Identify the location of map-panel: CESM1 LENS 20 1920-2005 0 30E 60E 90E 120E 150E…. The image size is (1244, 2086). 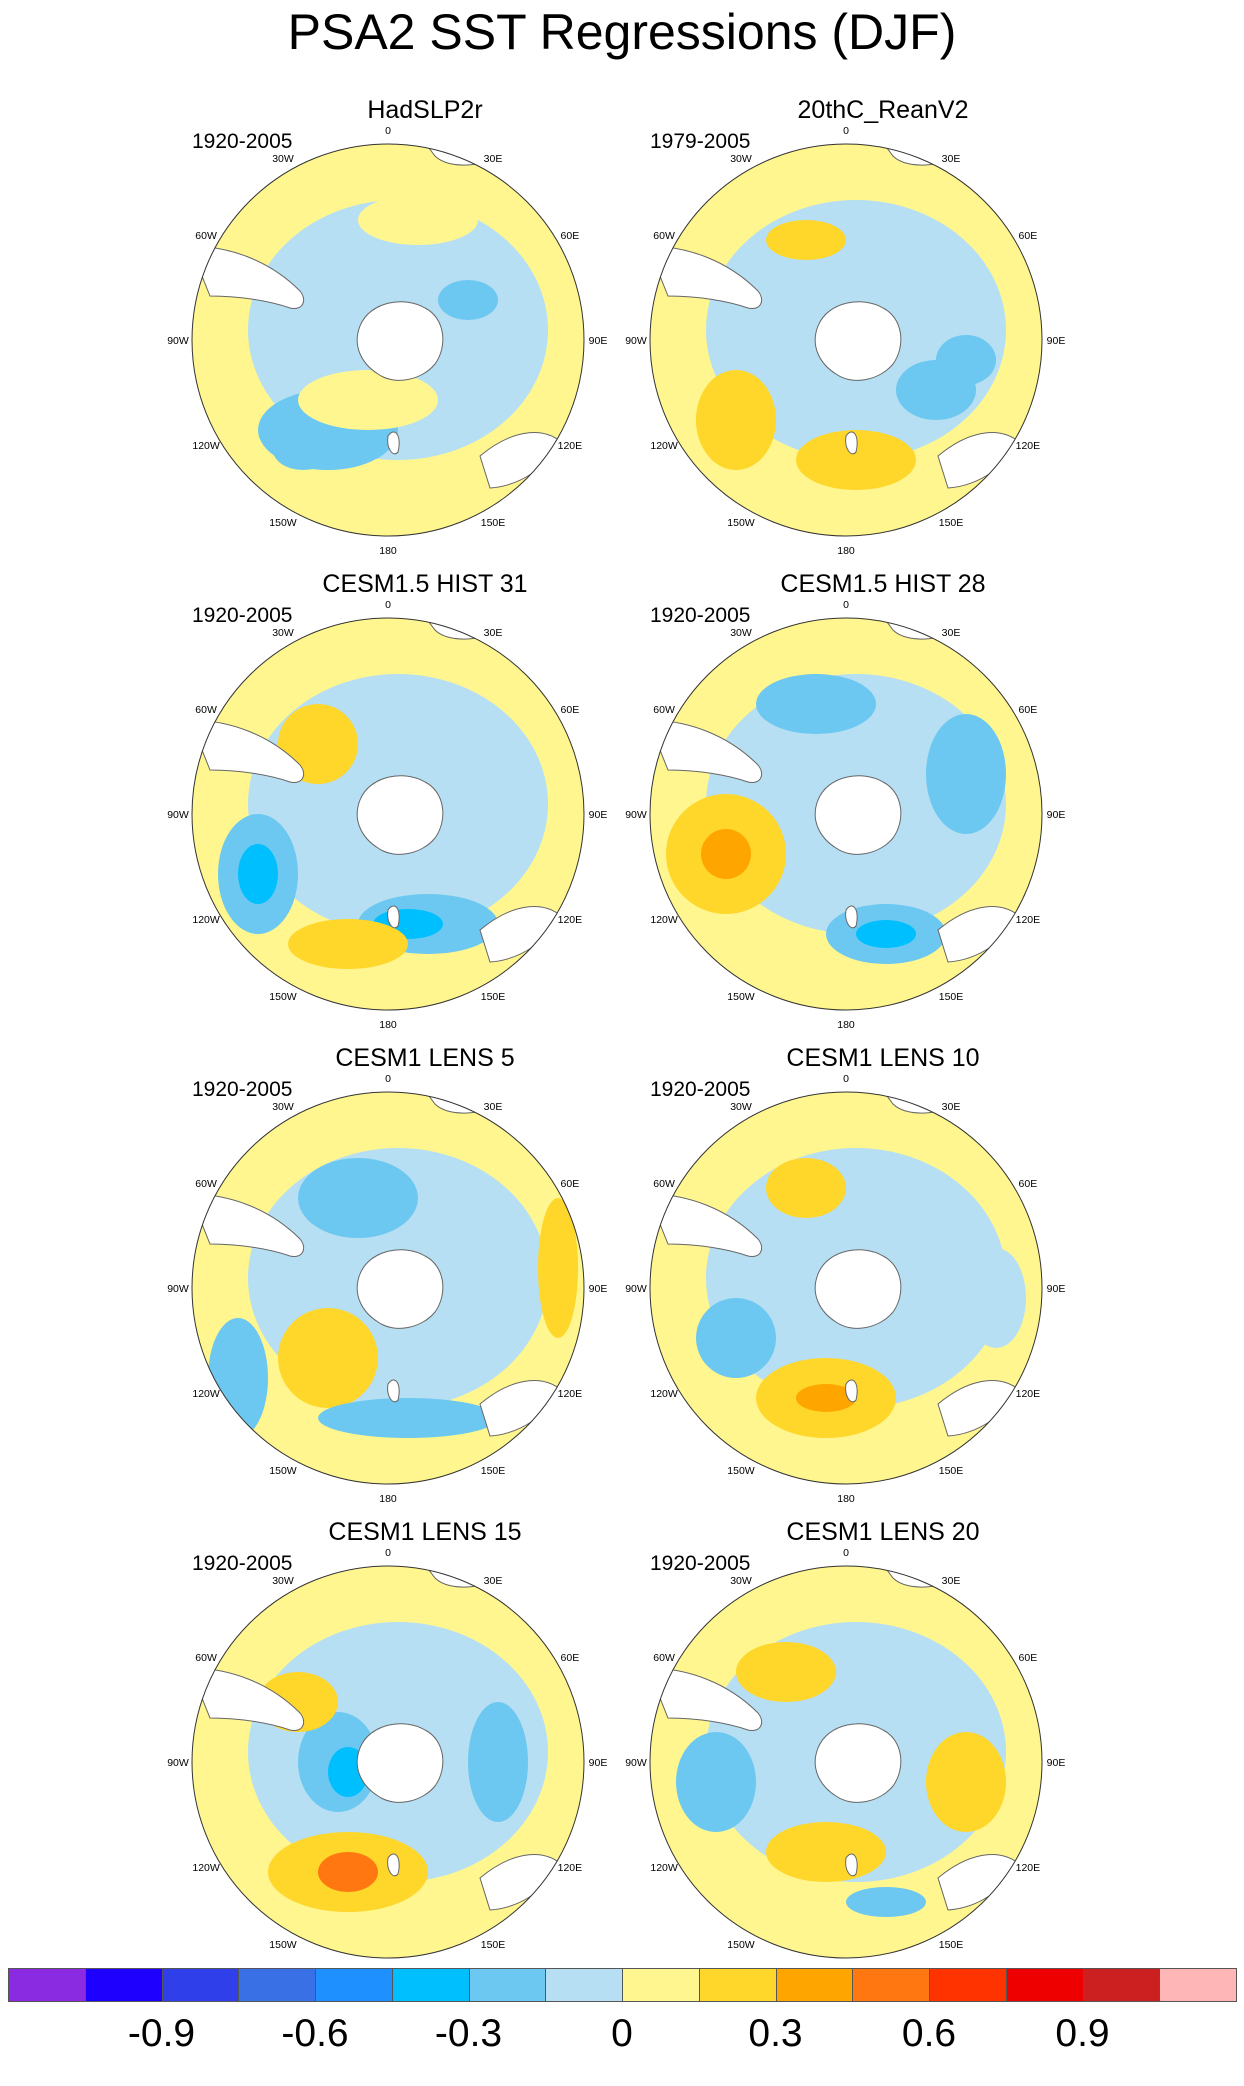
(871, 1753).